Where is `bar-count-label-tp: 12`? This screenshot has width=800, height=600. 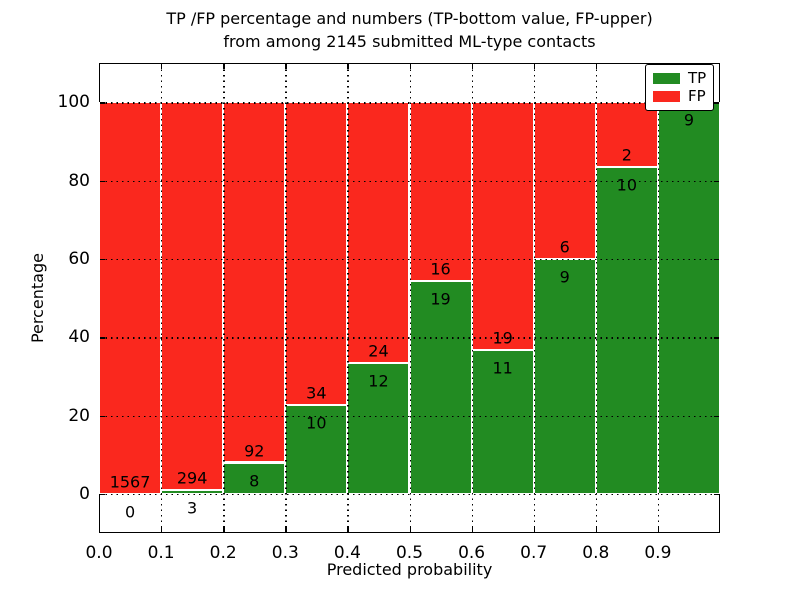 bar-count-label-tp: 12 is located at coordinates (378, 381).